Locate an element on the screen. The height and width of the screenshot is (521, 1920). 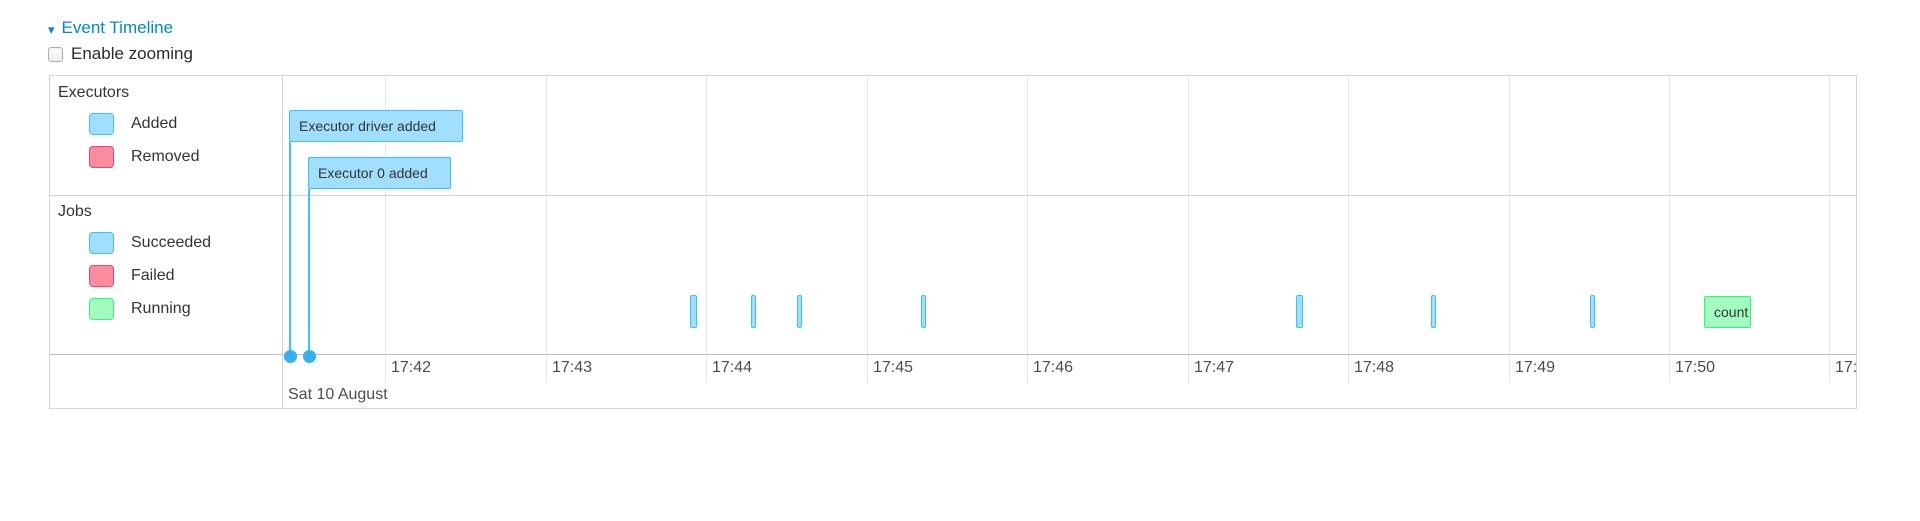
time-tick-label: 17:43 is located at coordinates (572, 367).